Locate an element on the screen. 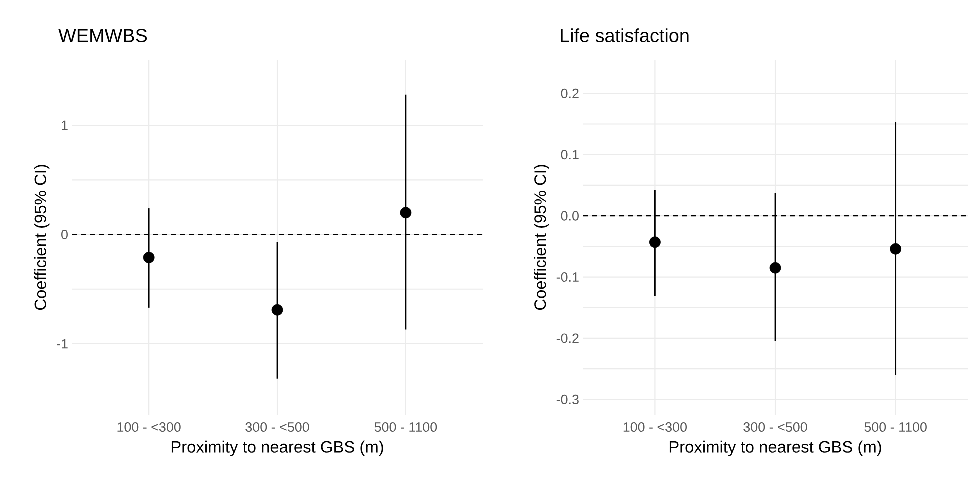 This screenshot has width=970, height=481. chart-title: WEMWBS is located at coordinates (103, 35).